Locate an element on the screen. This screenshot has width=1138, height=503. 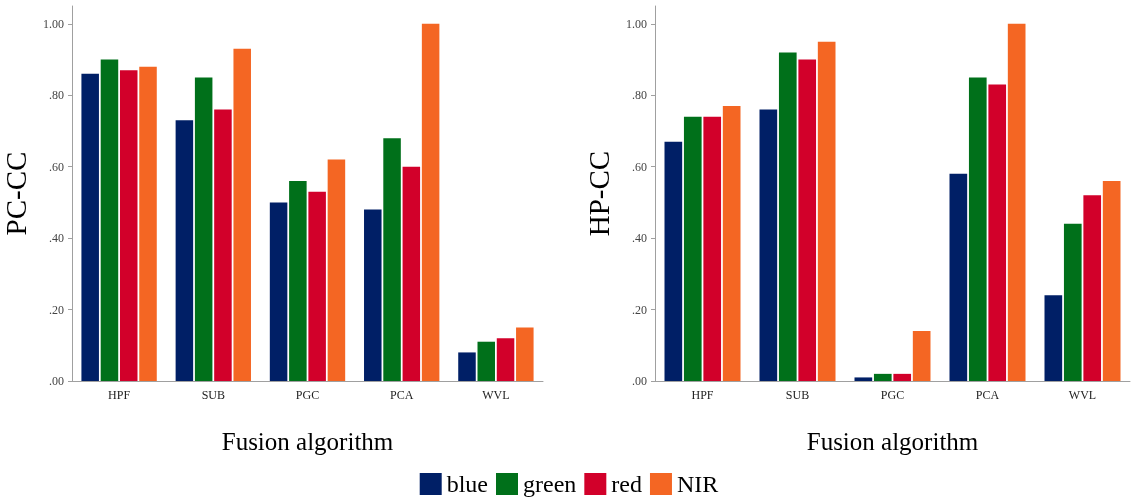
legend-label: red is located at coordinates (626, 484).